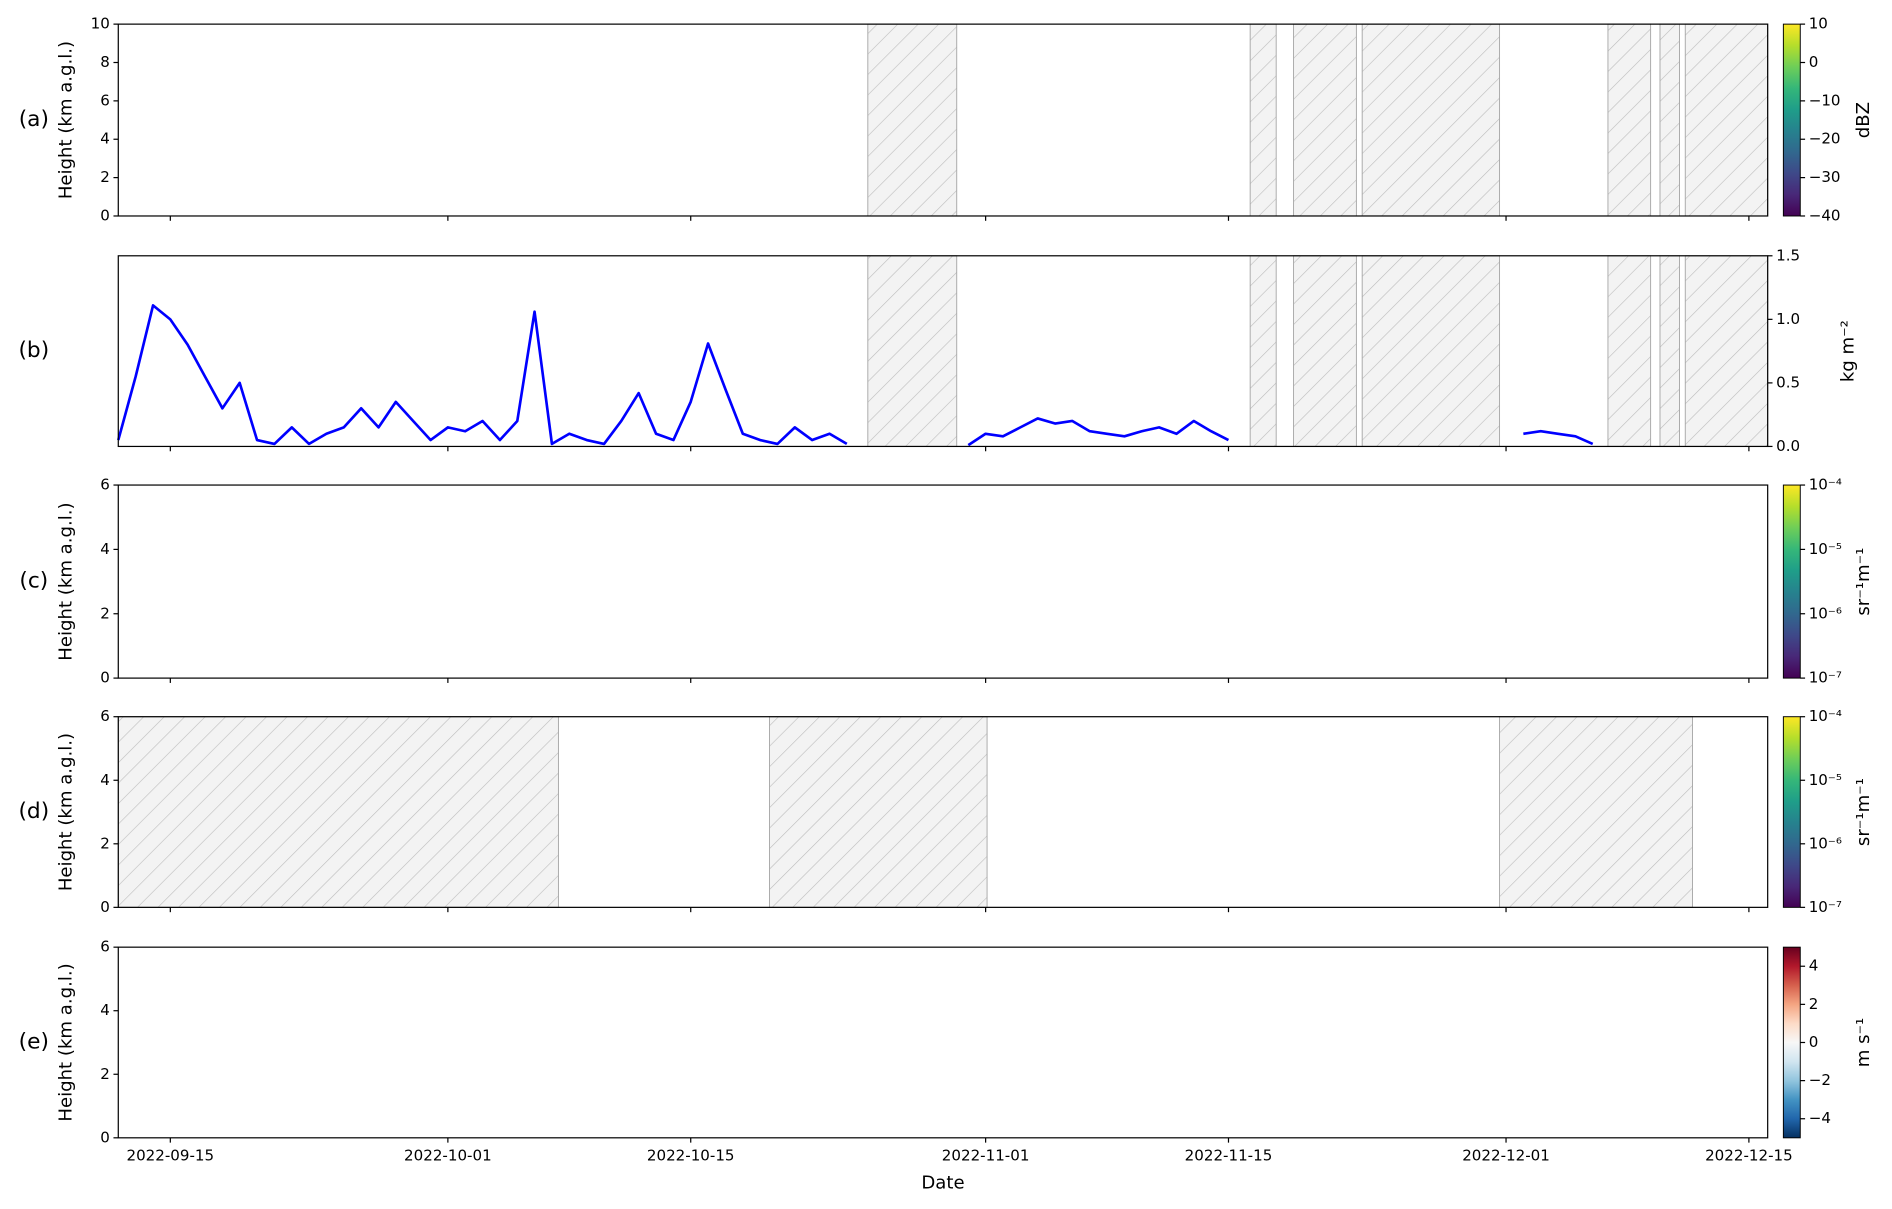 The width and height of the screenshot is (1892, 1209). What do you see at coordinates (1506, 1155) in the screenshot?
I see `x-tick-label: 2022-12-01` at bounding box center [1506, 1155].